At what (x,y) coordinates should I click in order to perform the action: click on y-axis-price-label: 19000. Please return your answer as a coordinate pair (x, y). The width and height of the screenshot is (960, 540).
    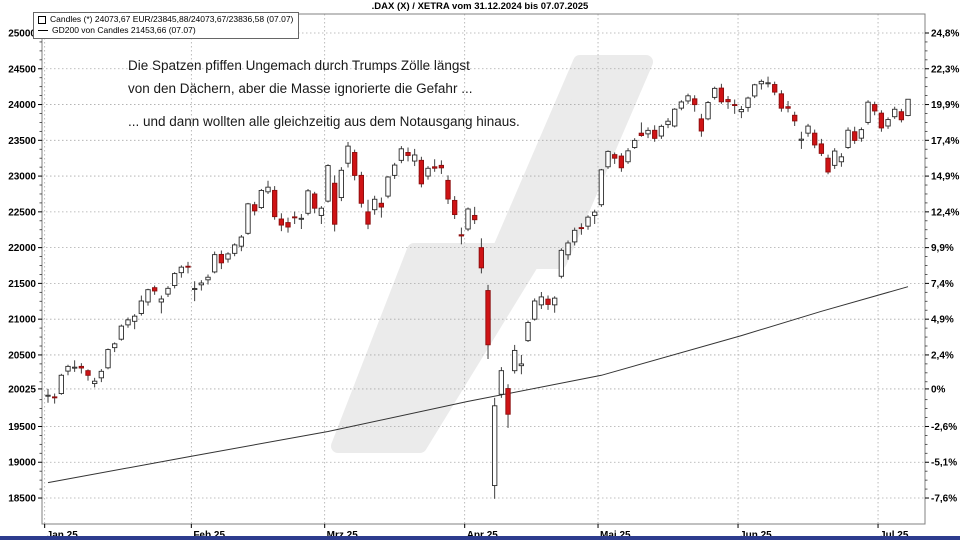
    Looking at the image, I should click on (22, 463).